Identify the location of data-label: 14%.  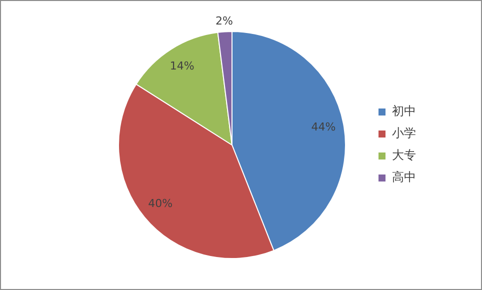
(182, 65).